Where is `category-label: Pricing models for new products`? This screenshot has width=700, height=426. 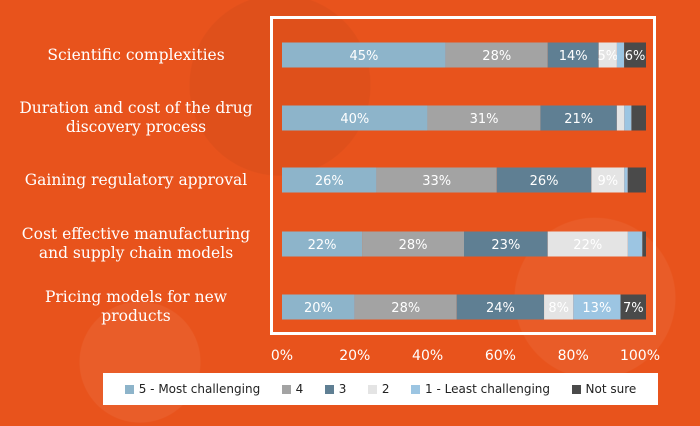
category-label: Pricing models for new products is located at coordinates (136, 307).